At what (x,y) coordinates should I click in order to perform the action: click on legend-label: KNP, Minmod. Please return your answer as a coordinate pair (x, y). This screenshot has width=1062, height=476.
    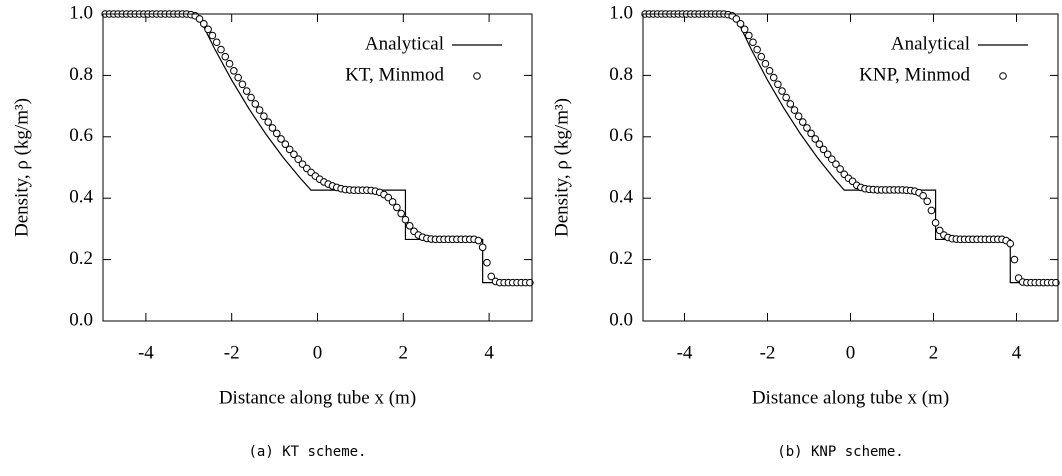
    Looking at the image, I should click on (914, 74).